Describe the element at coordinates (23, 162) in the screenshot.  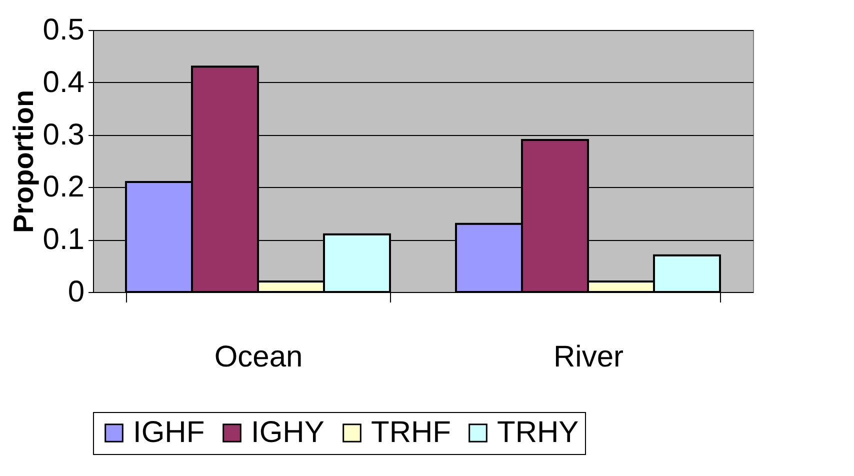
I see `y-axis-title: Proportion` at that location.